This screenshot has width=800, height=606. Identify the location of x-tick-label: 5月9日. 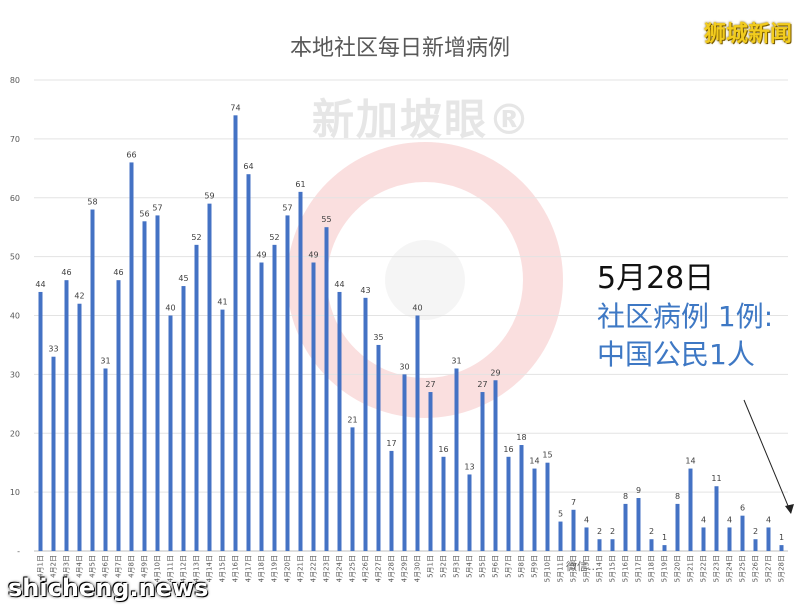
(535, 566).